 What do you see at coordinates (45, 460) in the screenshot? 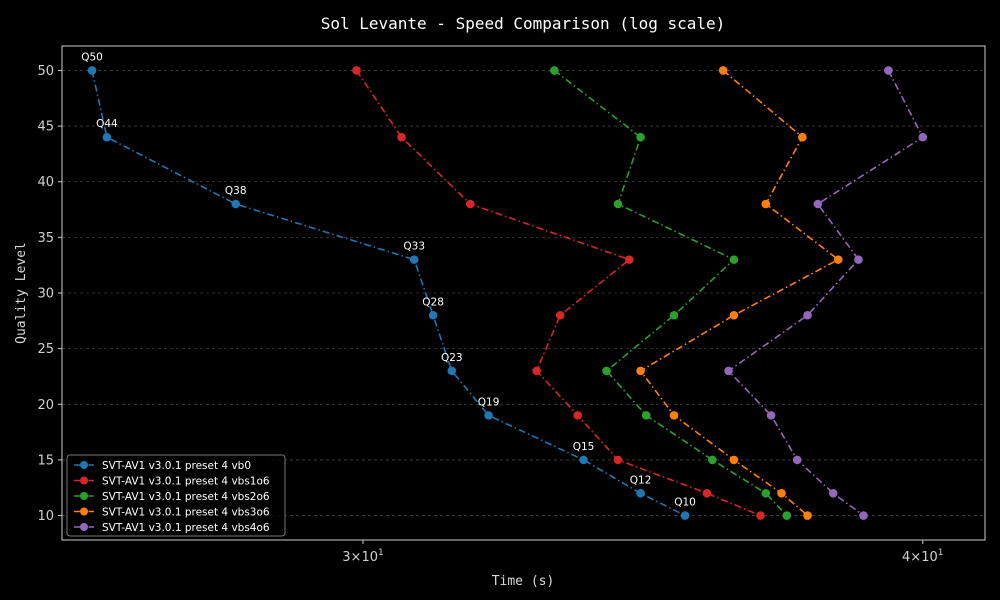
I see `y-tick-label: 15` at bounding box center [45, 460].